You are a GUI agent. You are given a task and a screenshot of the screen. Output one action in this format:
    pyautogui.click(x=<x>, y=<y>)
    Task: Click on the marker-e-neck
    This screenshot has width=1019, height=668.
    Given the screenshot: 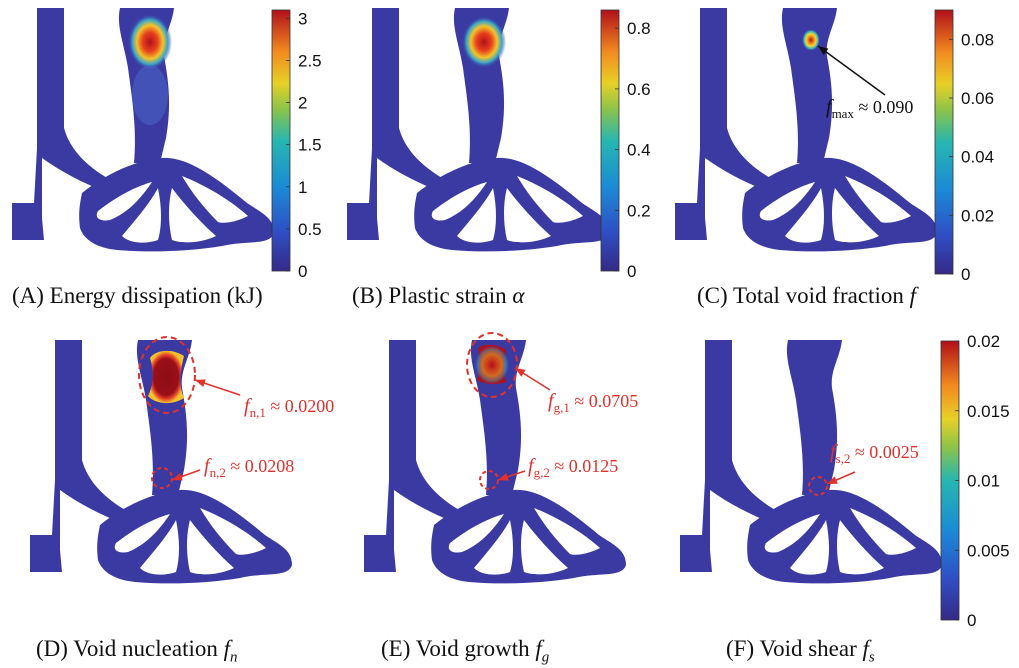 What is the action you would take?
    pyautogui.click(x=492, y=365)
    